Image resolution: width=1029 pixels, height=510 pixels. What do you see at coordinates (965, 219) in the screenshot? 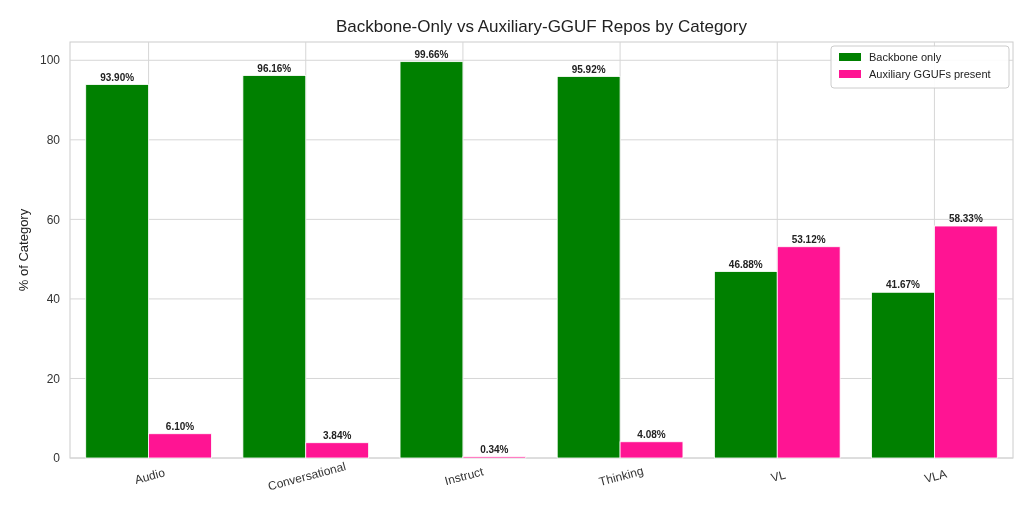
I see `data-label: 58.33%` at bounding box center [965, 219].